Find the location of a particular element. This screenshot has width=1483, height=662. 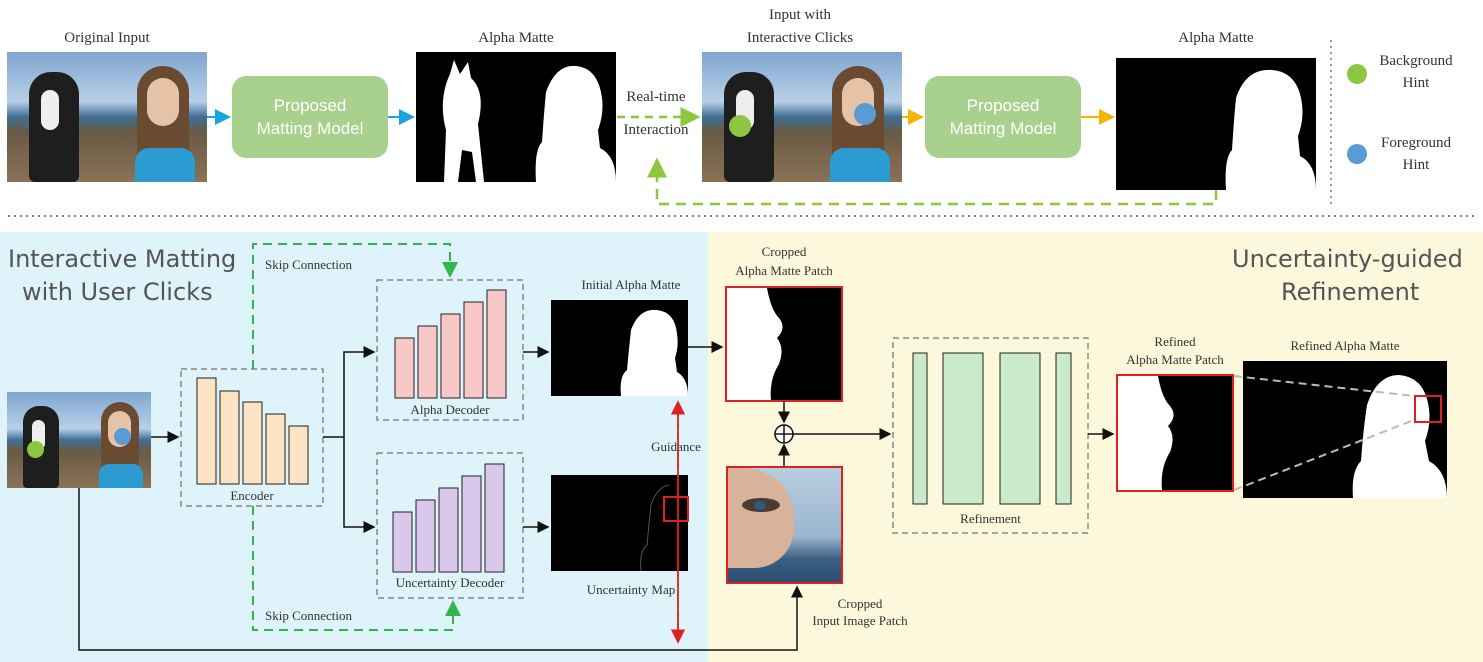

refinement-label: Refinement is located at coordinates (990, 518).